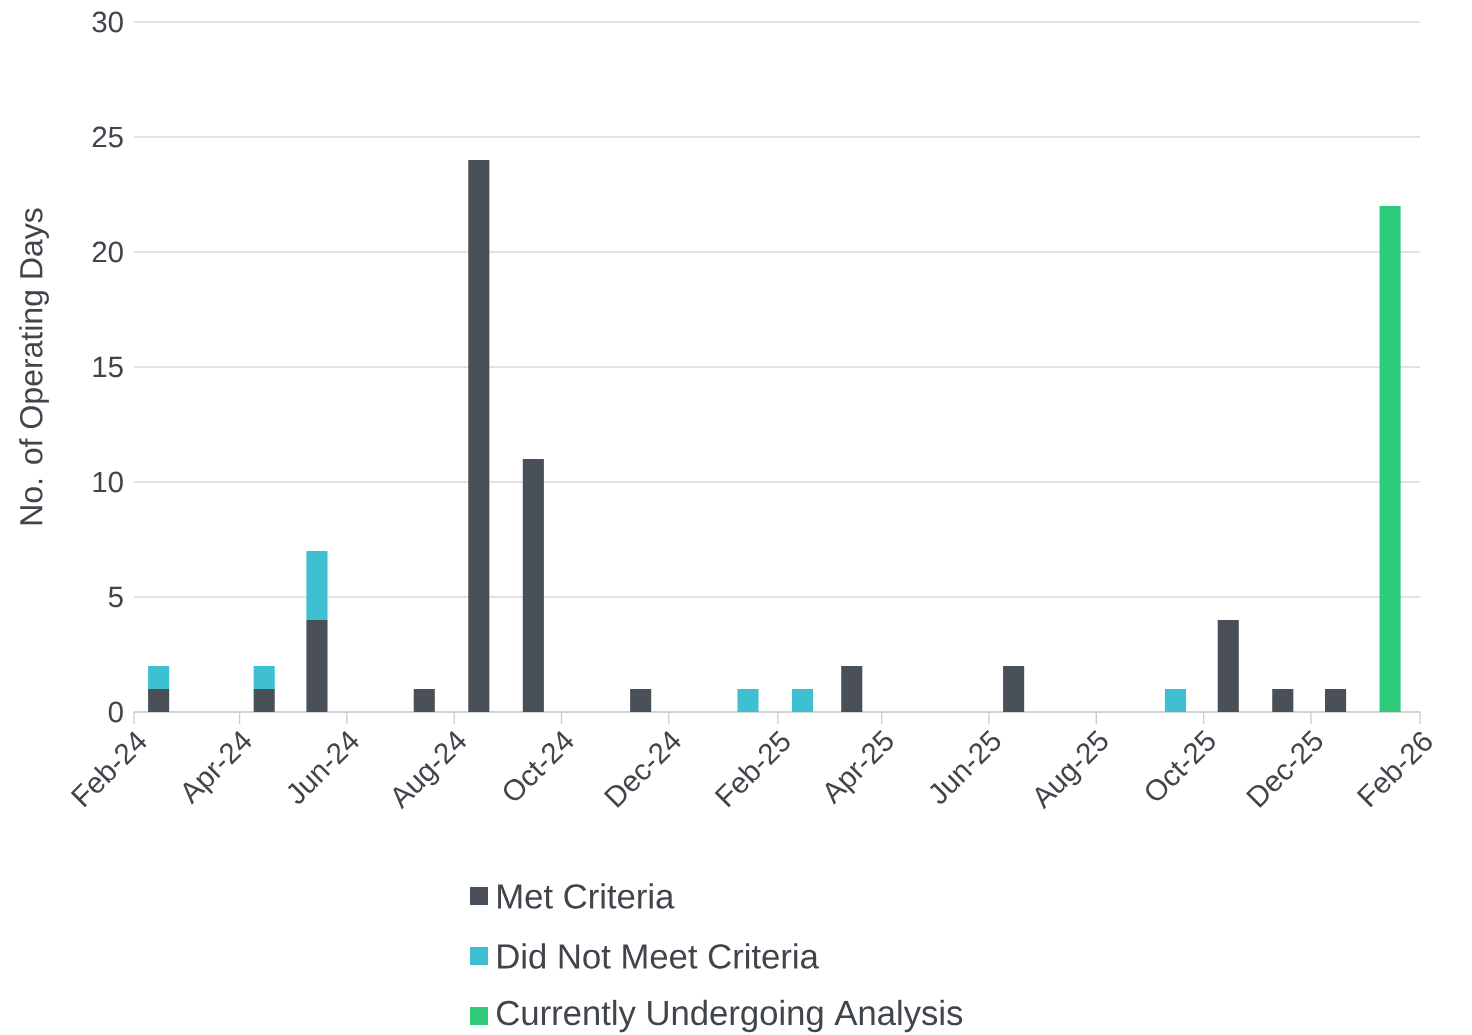 Image resolution: width=1472 pixels, height=1035 pixels. I want to click on legend-label: Currently Undergoing Analysis, so click(730, 1016).